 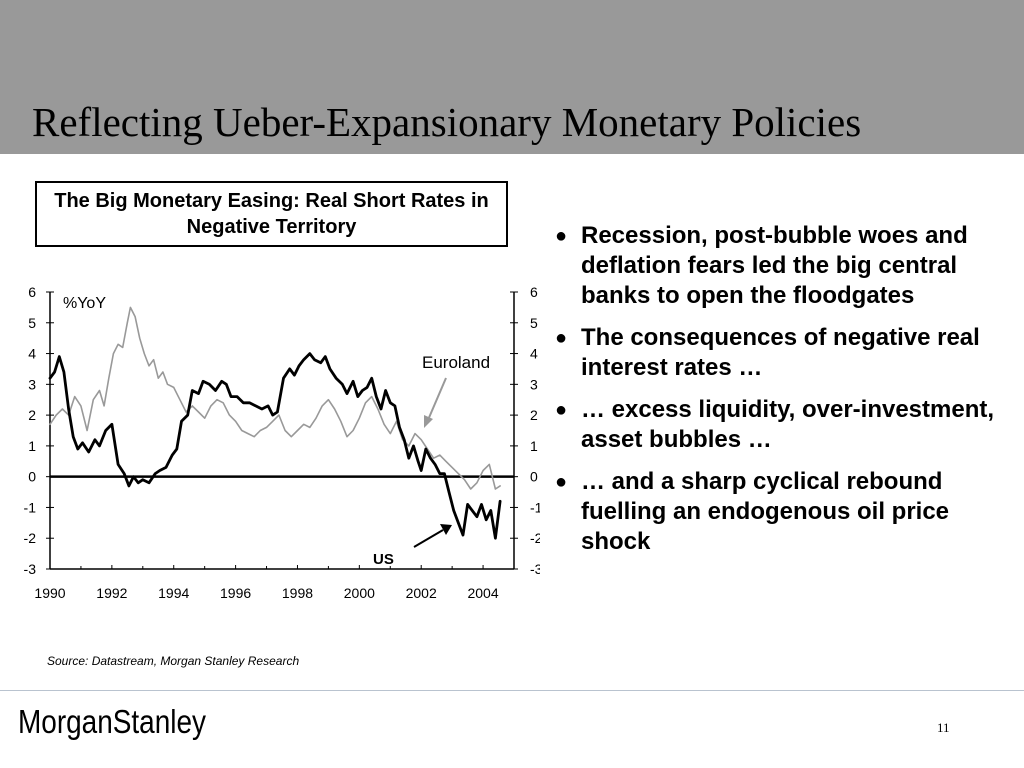 I want to click on x-tick-label: 2004, so click(x=482, y=593).